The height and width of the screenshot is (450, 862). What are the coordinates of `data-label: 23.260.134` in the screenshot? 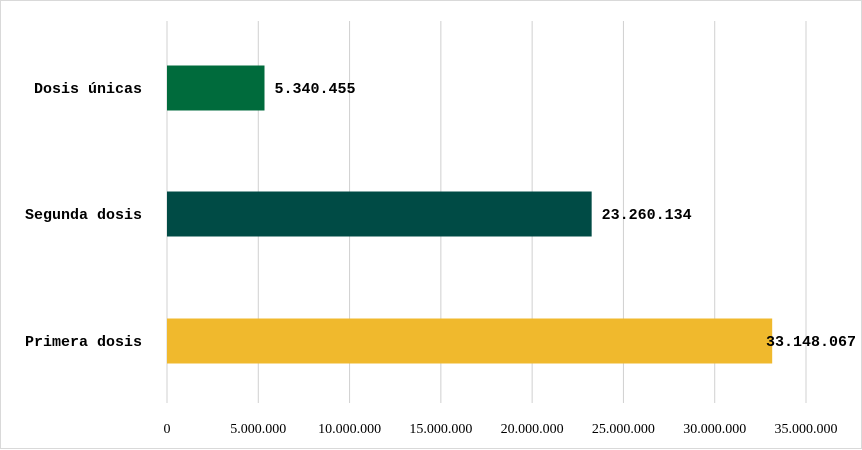 It's located at (647, 215).